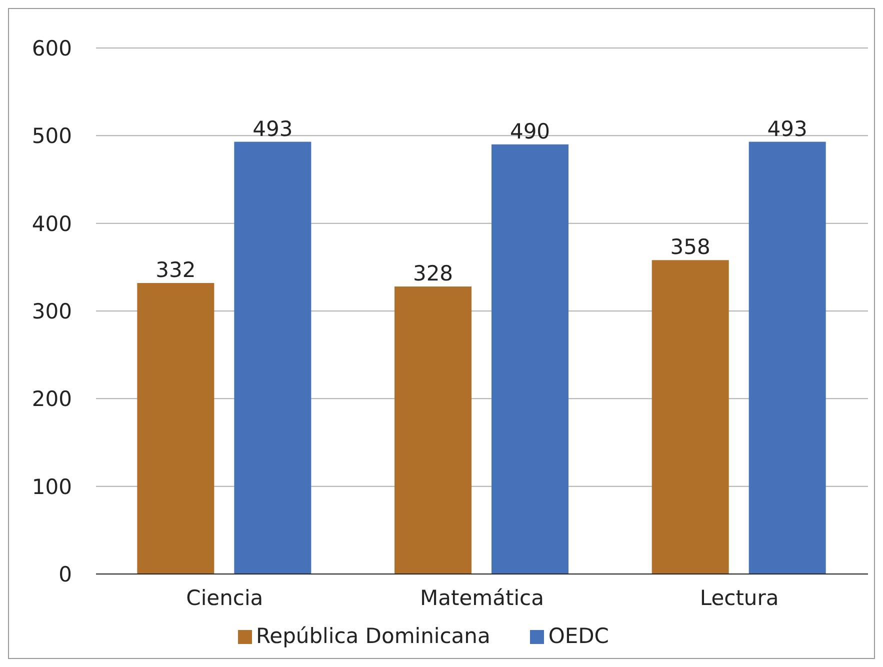  Describe the element at coordinates (176, 270) in the screenshot. I see `data-label: 332` at that location.